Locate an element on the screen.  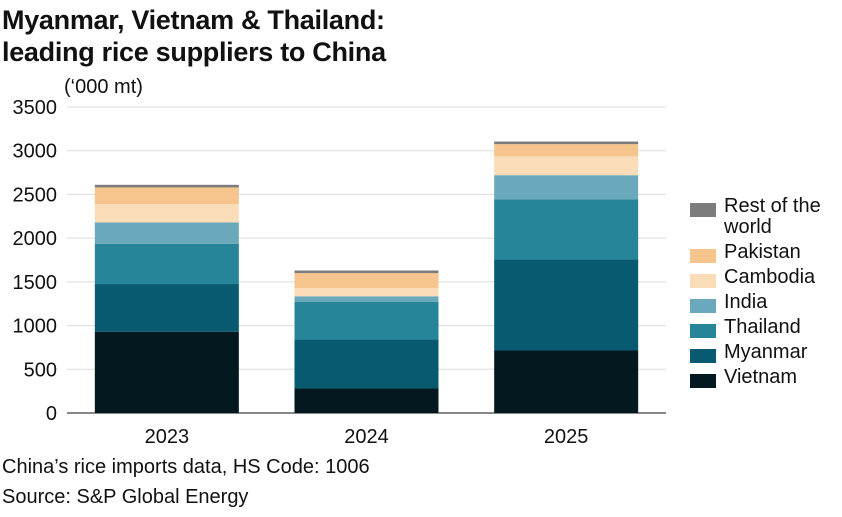
bar-2025-india is located at coordinates (566, 187).